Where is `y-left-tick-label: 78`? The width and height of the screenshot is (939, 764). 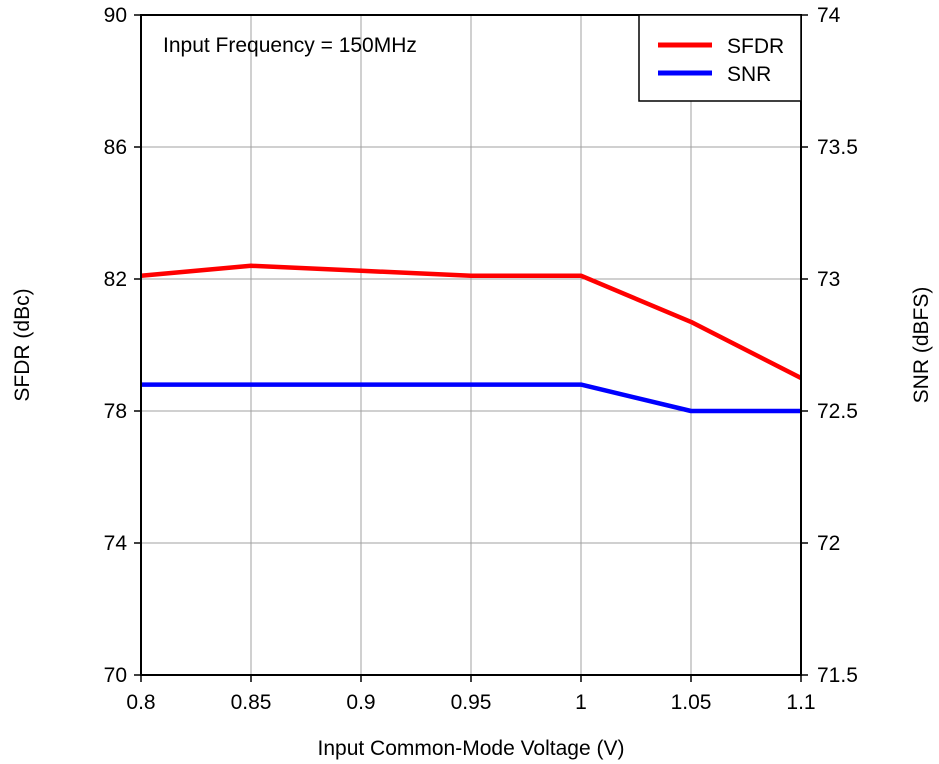
y-left-tick-label: 78 is located at coordinates (115, 411).